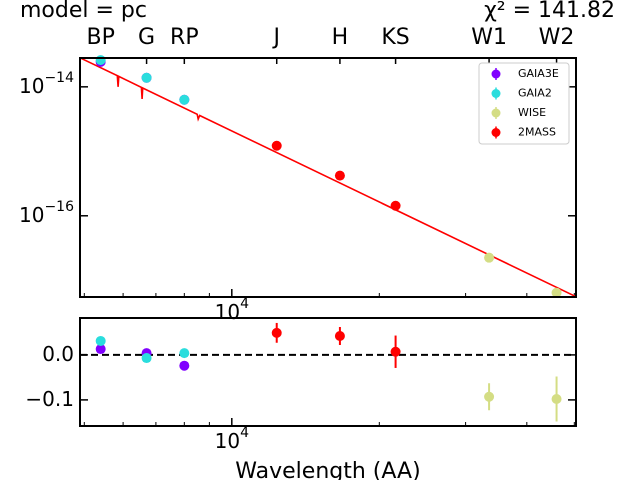 The image size is (640, 480). I want to click on model-label: model = pc, so click(83, 11).